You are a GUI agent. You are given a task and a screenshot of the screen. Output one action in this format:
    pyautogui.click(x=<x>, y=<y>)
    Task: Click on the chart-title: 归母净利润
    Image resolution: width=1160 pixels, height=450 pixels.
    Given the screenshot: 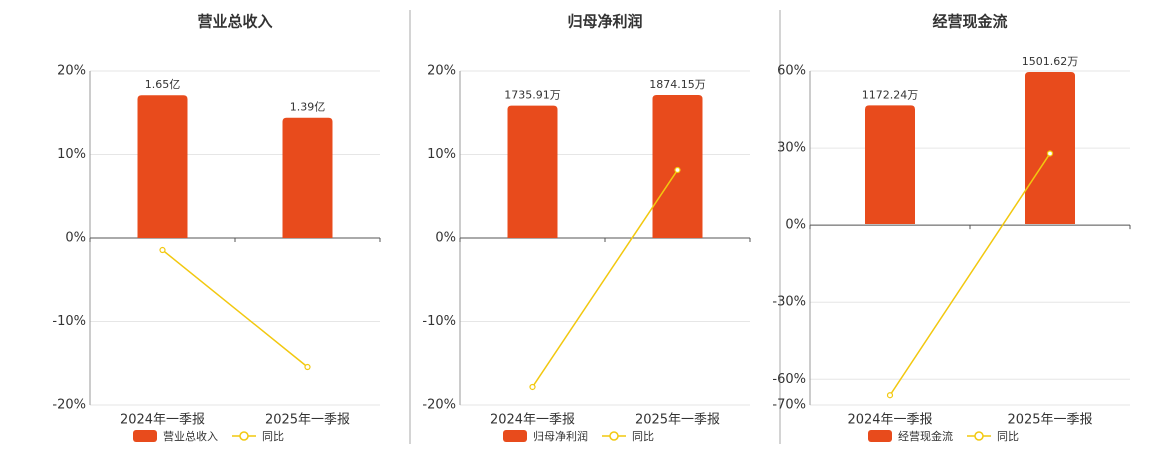 What is the action you would take?
    pyautogui.click(x=604, y=22)
    